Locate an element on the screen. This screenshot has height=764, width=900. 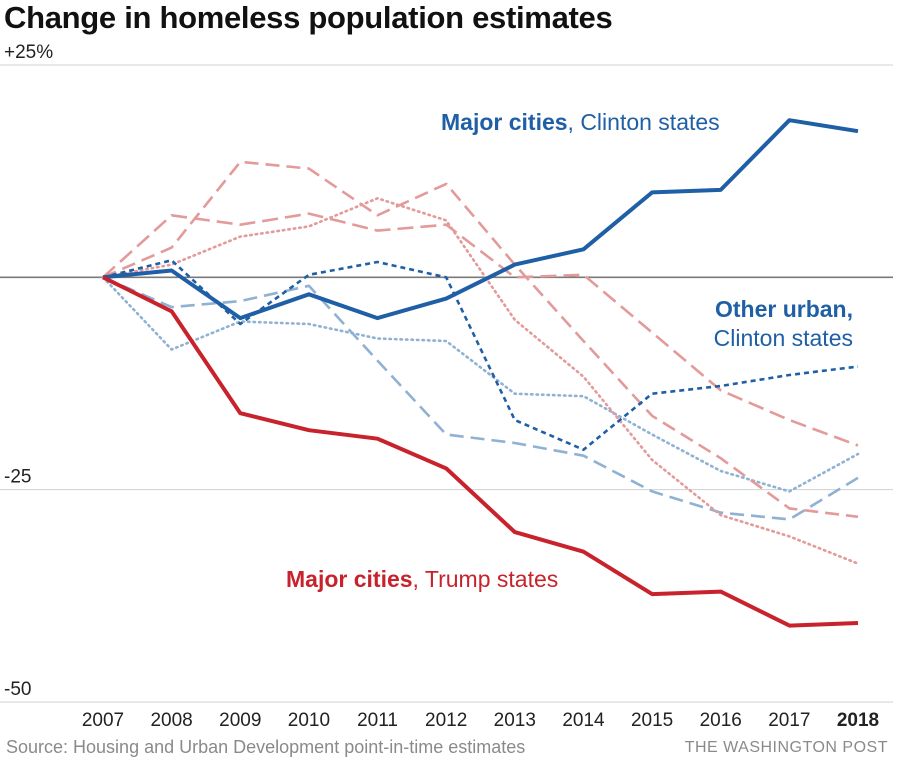
x-tick-label: 2007 is located at coordinates (103, 720).